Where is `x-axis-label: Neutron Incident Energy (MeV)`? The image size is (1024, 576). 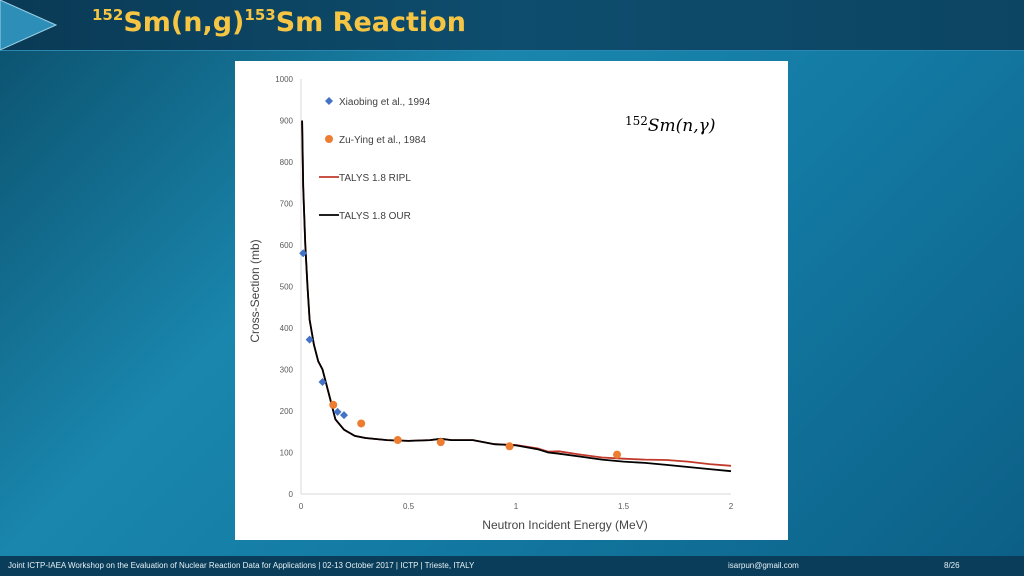 x-axis-label: Neutron Incident Energy (MeV) is located at coordinates (564, 525).